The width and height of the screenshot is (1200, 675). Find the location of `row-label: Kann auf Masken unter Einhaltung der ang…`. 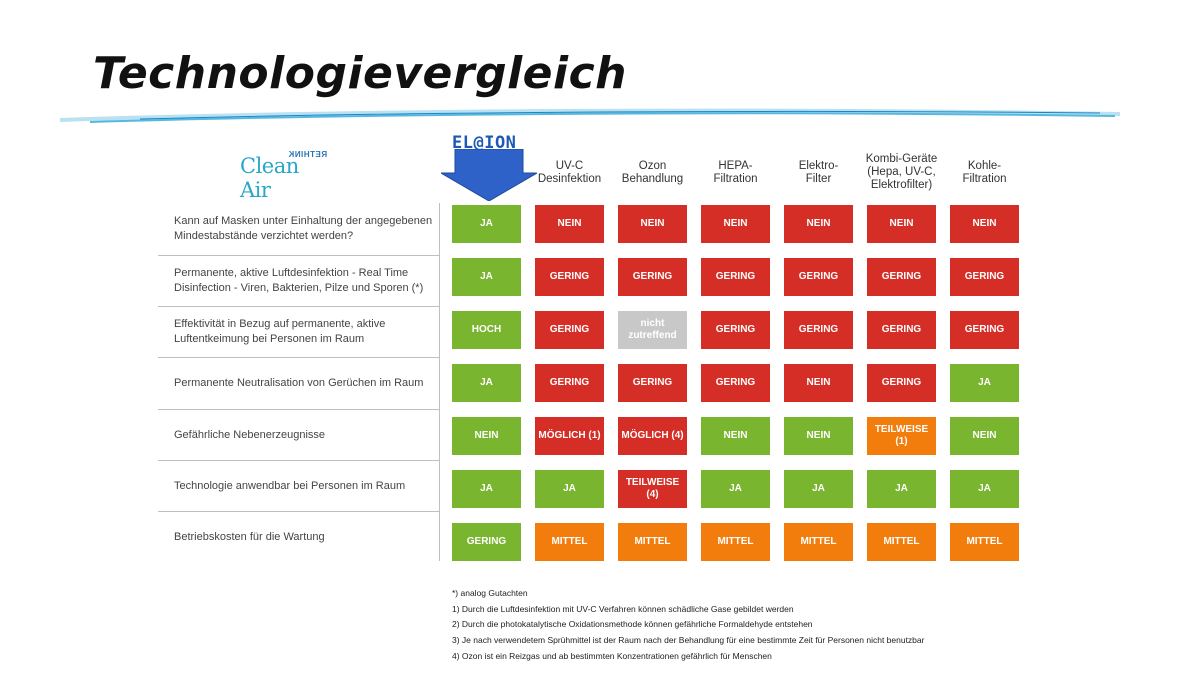

row-label: Kann auf Masken unter Einhaltung der ang… is located at coordinates (303, 228).